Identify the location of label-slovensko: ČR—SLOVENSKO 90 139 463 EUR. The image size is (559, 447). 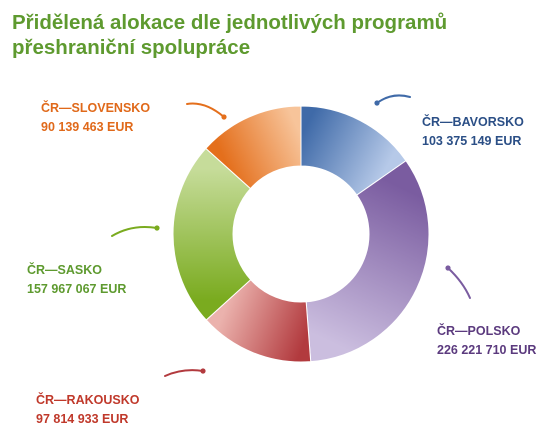
(95, 118).